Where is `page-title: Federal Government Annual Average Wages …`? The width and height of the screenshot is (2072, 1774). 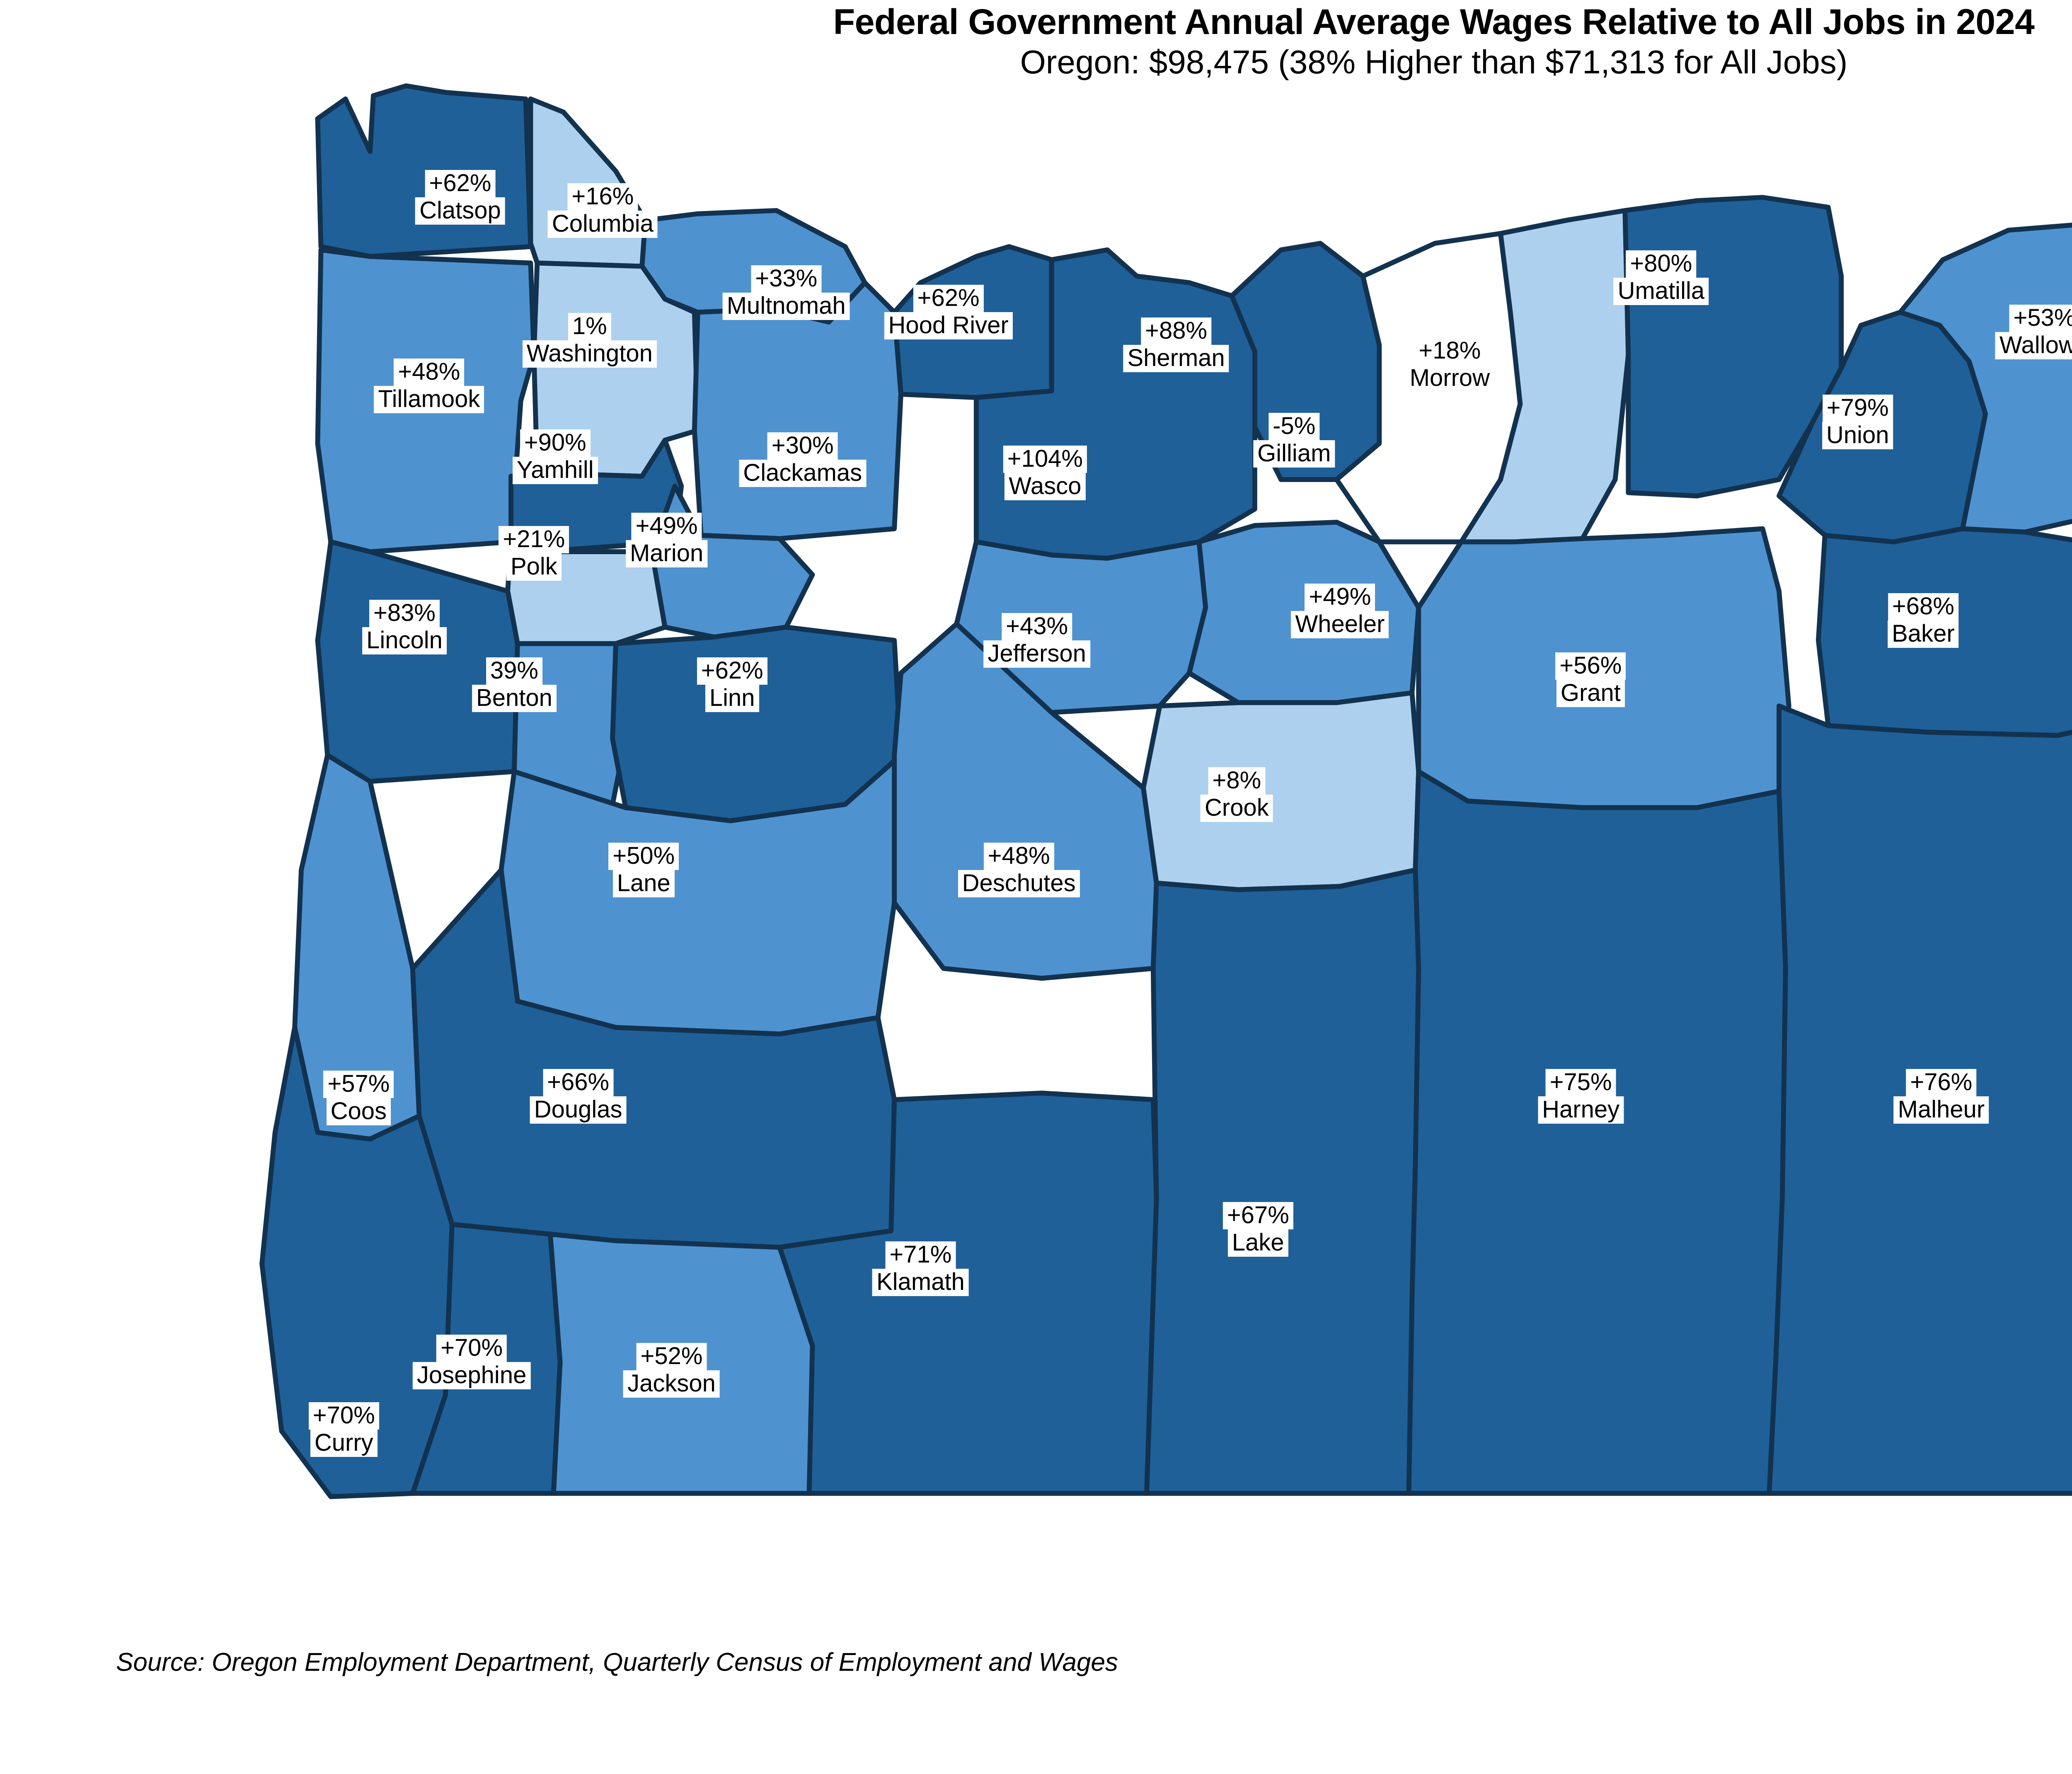
page-title: Federal Government Annual Average Wages … is located at coordinates (1434, 22).